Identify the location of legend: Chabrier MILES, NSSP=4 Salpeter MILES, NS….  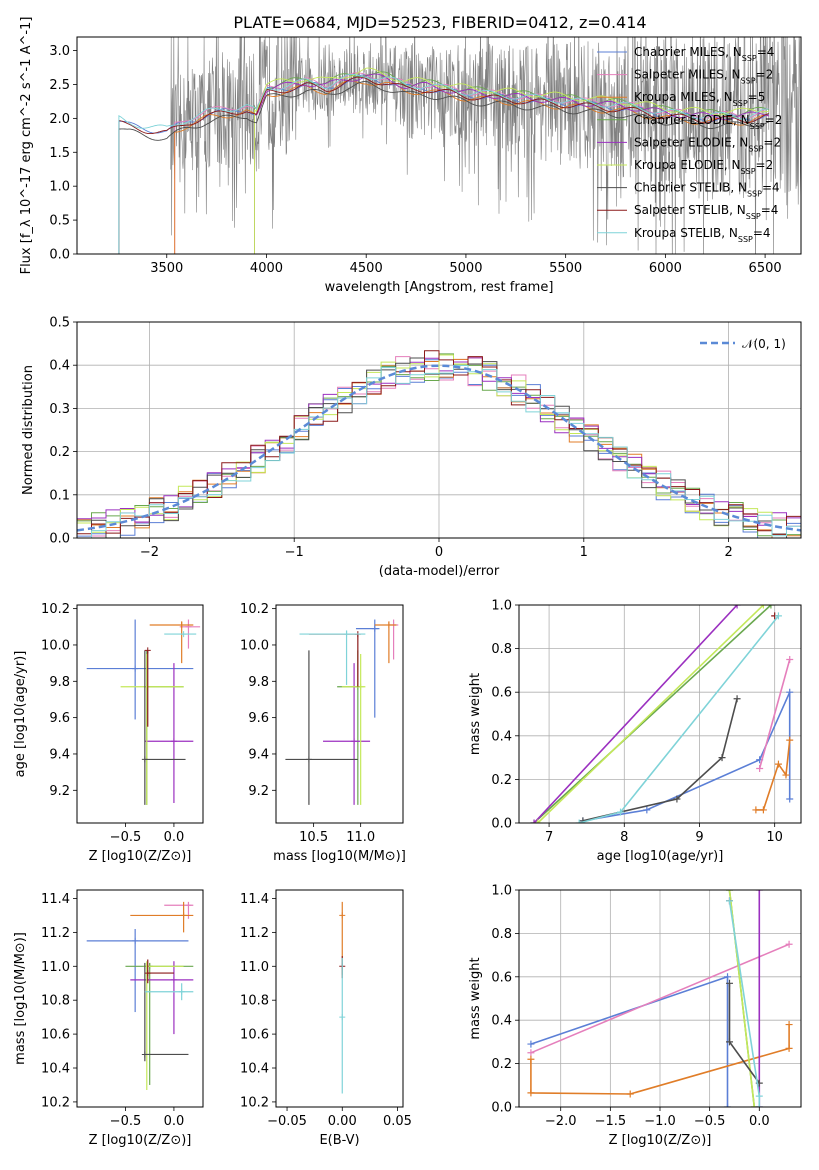
(689, 144).